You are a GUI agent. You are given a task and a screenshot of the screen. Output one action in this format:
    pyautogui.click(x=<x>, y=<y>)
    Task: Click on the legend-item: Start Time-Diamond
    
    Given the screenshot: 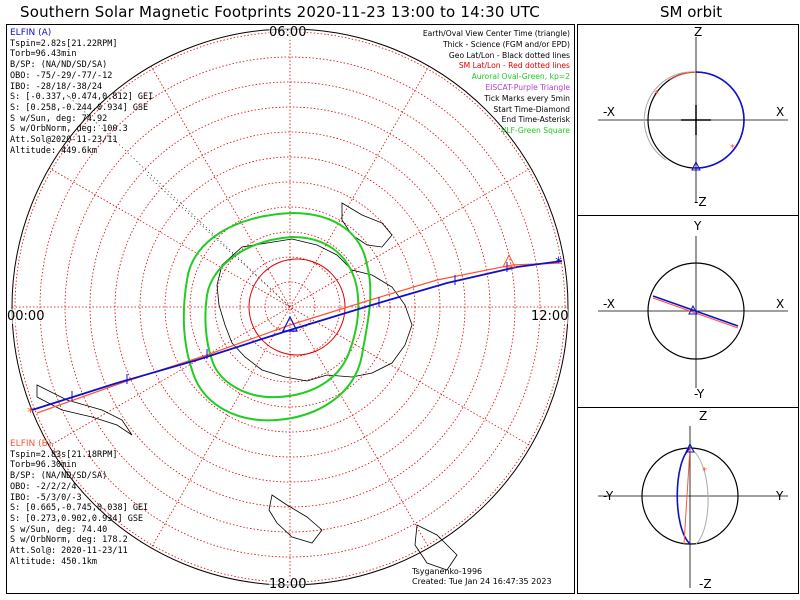 What is the action you would take?
    pyautogui.click(x=531, y=109)
    